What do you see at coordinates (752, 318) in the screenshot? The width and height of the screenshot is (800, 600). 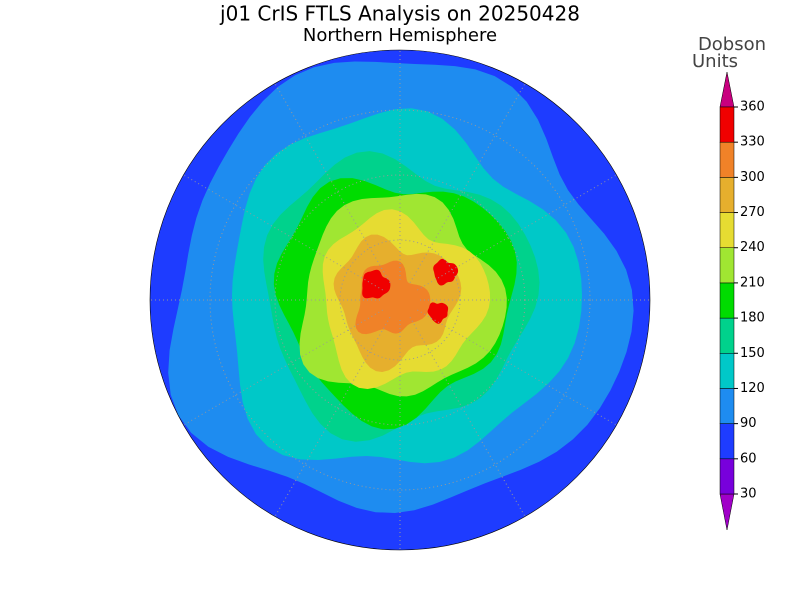 I see `colorbar-tick-label: 180` at bounding box center [752, 318].